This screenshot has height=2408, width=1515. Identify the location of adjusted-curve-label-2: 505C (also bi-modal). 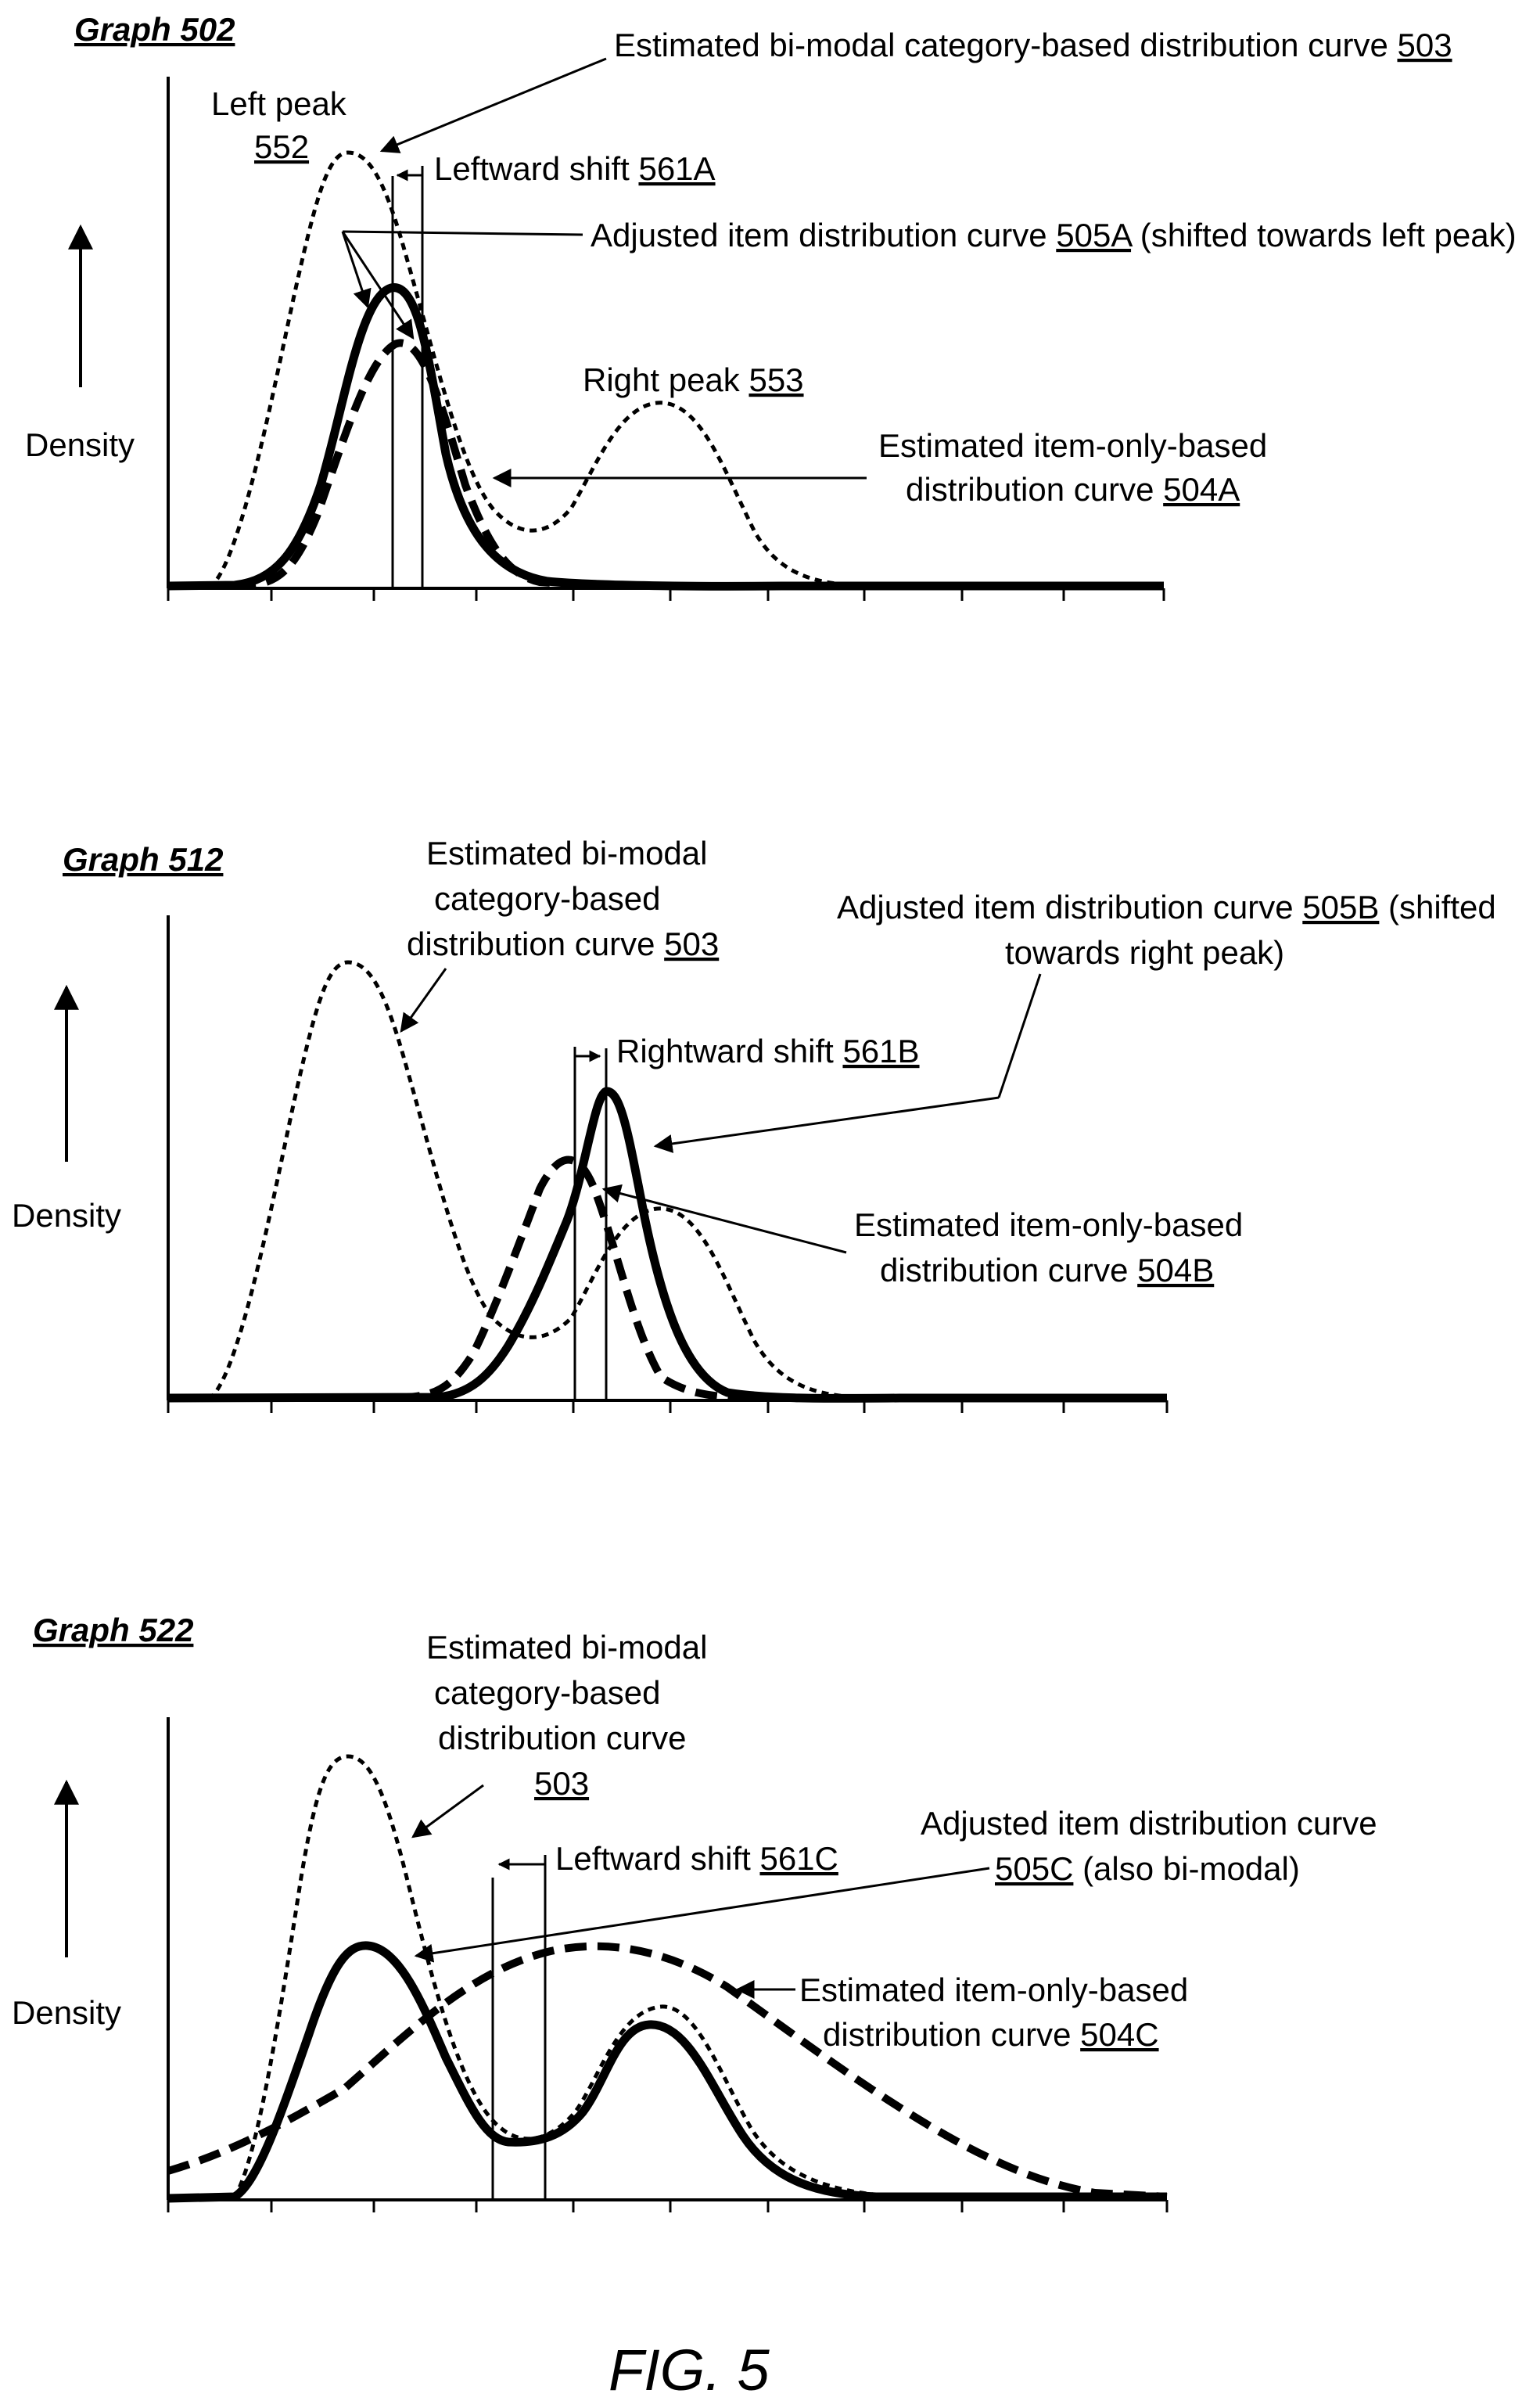
(1147, 1868).